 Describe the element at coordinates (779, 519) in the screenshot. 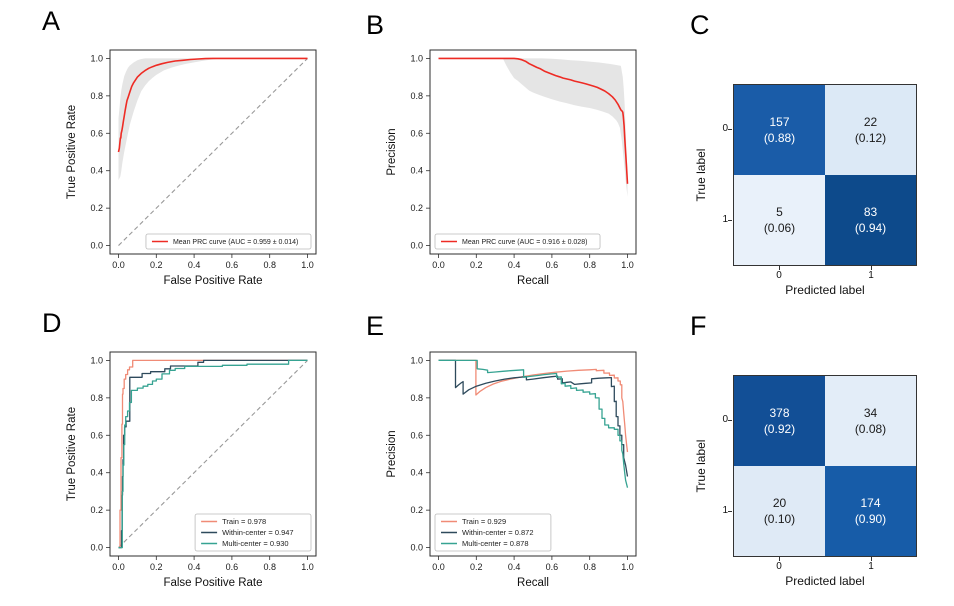

I see `cm-cell-fraction: (0.10)` at that location.